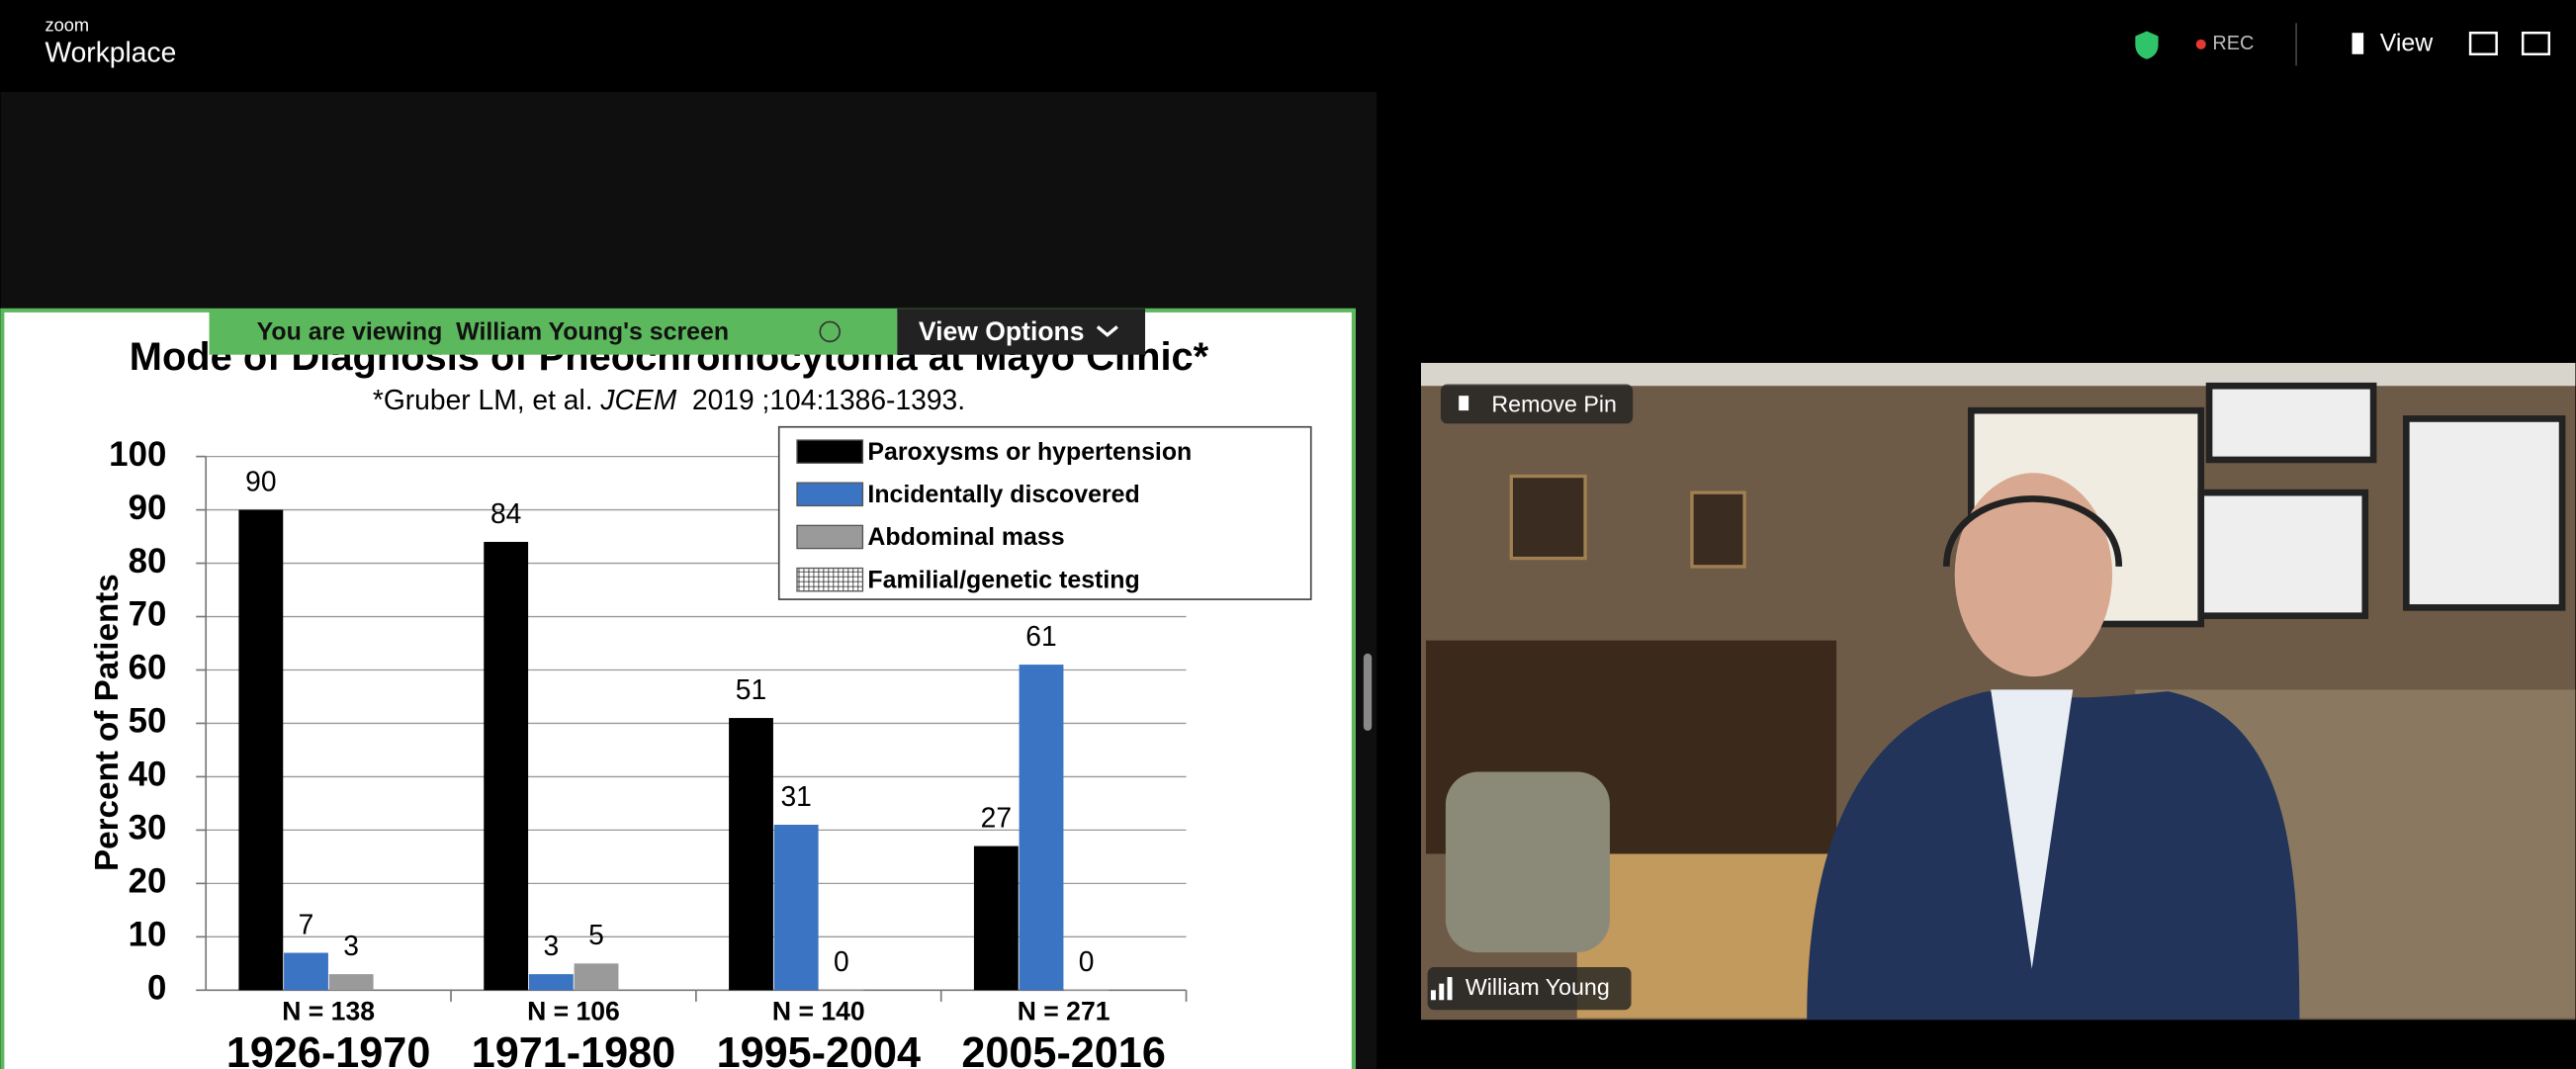  What do you see at coordinates (2358, 43) in the screenshot?
I see `view-icon` at bounding box center [2358, 43].